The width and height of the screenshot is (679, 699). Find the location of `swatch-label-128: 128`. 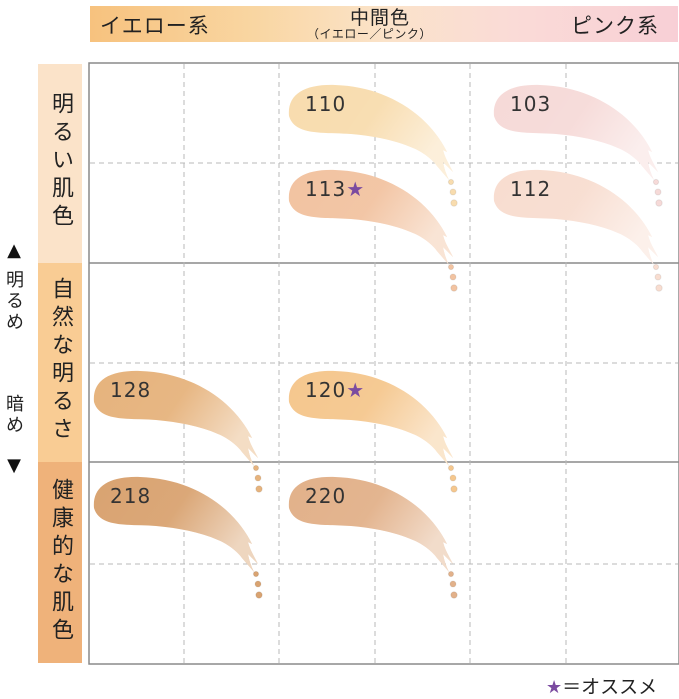

swatch-label-128: 128 is located at coordinates (130, 390).